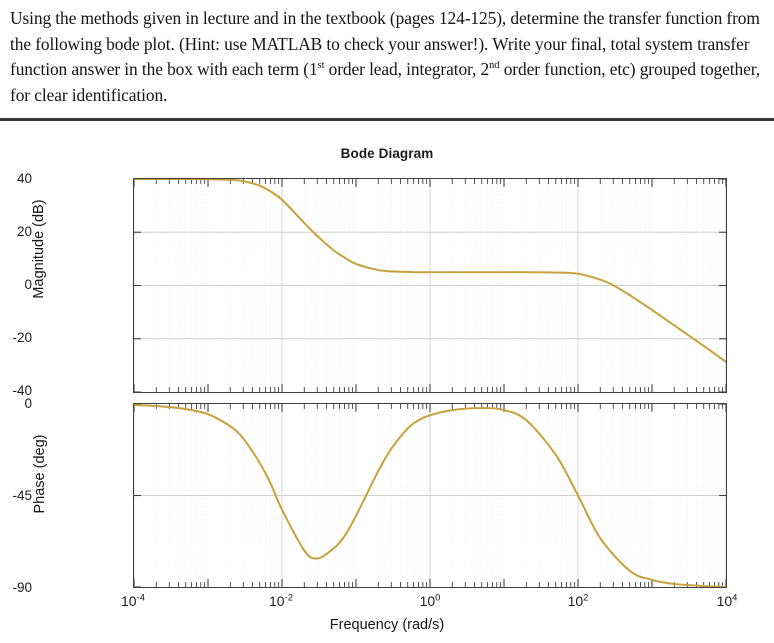  I want to click on xtick-1e2: 10², so click(578, 600).